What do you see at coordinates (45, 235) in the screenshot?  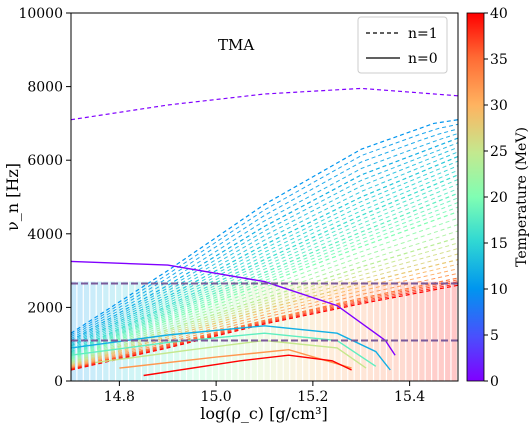 I see `y-tick-label: 4000` at bounding box center [45, 235].